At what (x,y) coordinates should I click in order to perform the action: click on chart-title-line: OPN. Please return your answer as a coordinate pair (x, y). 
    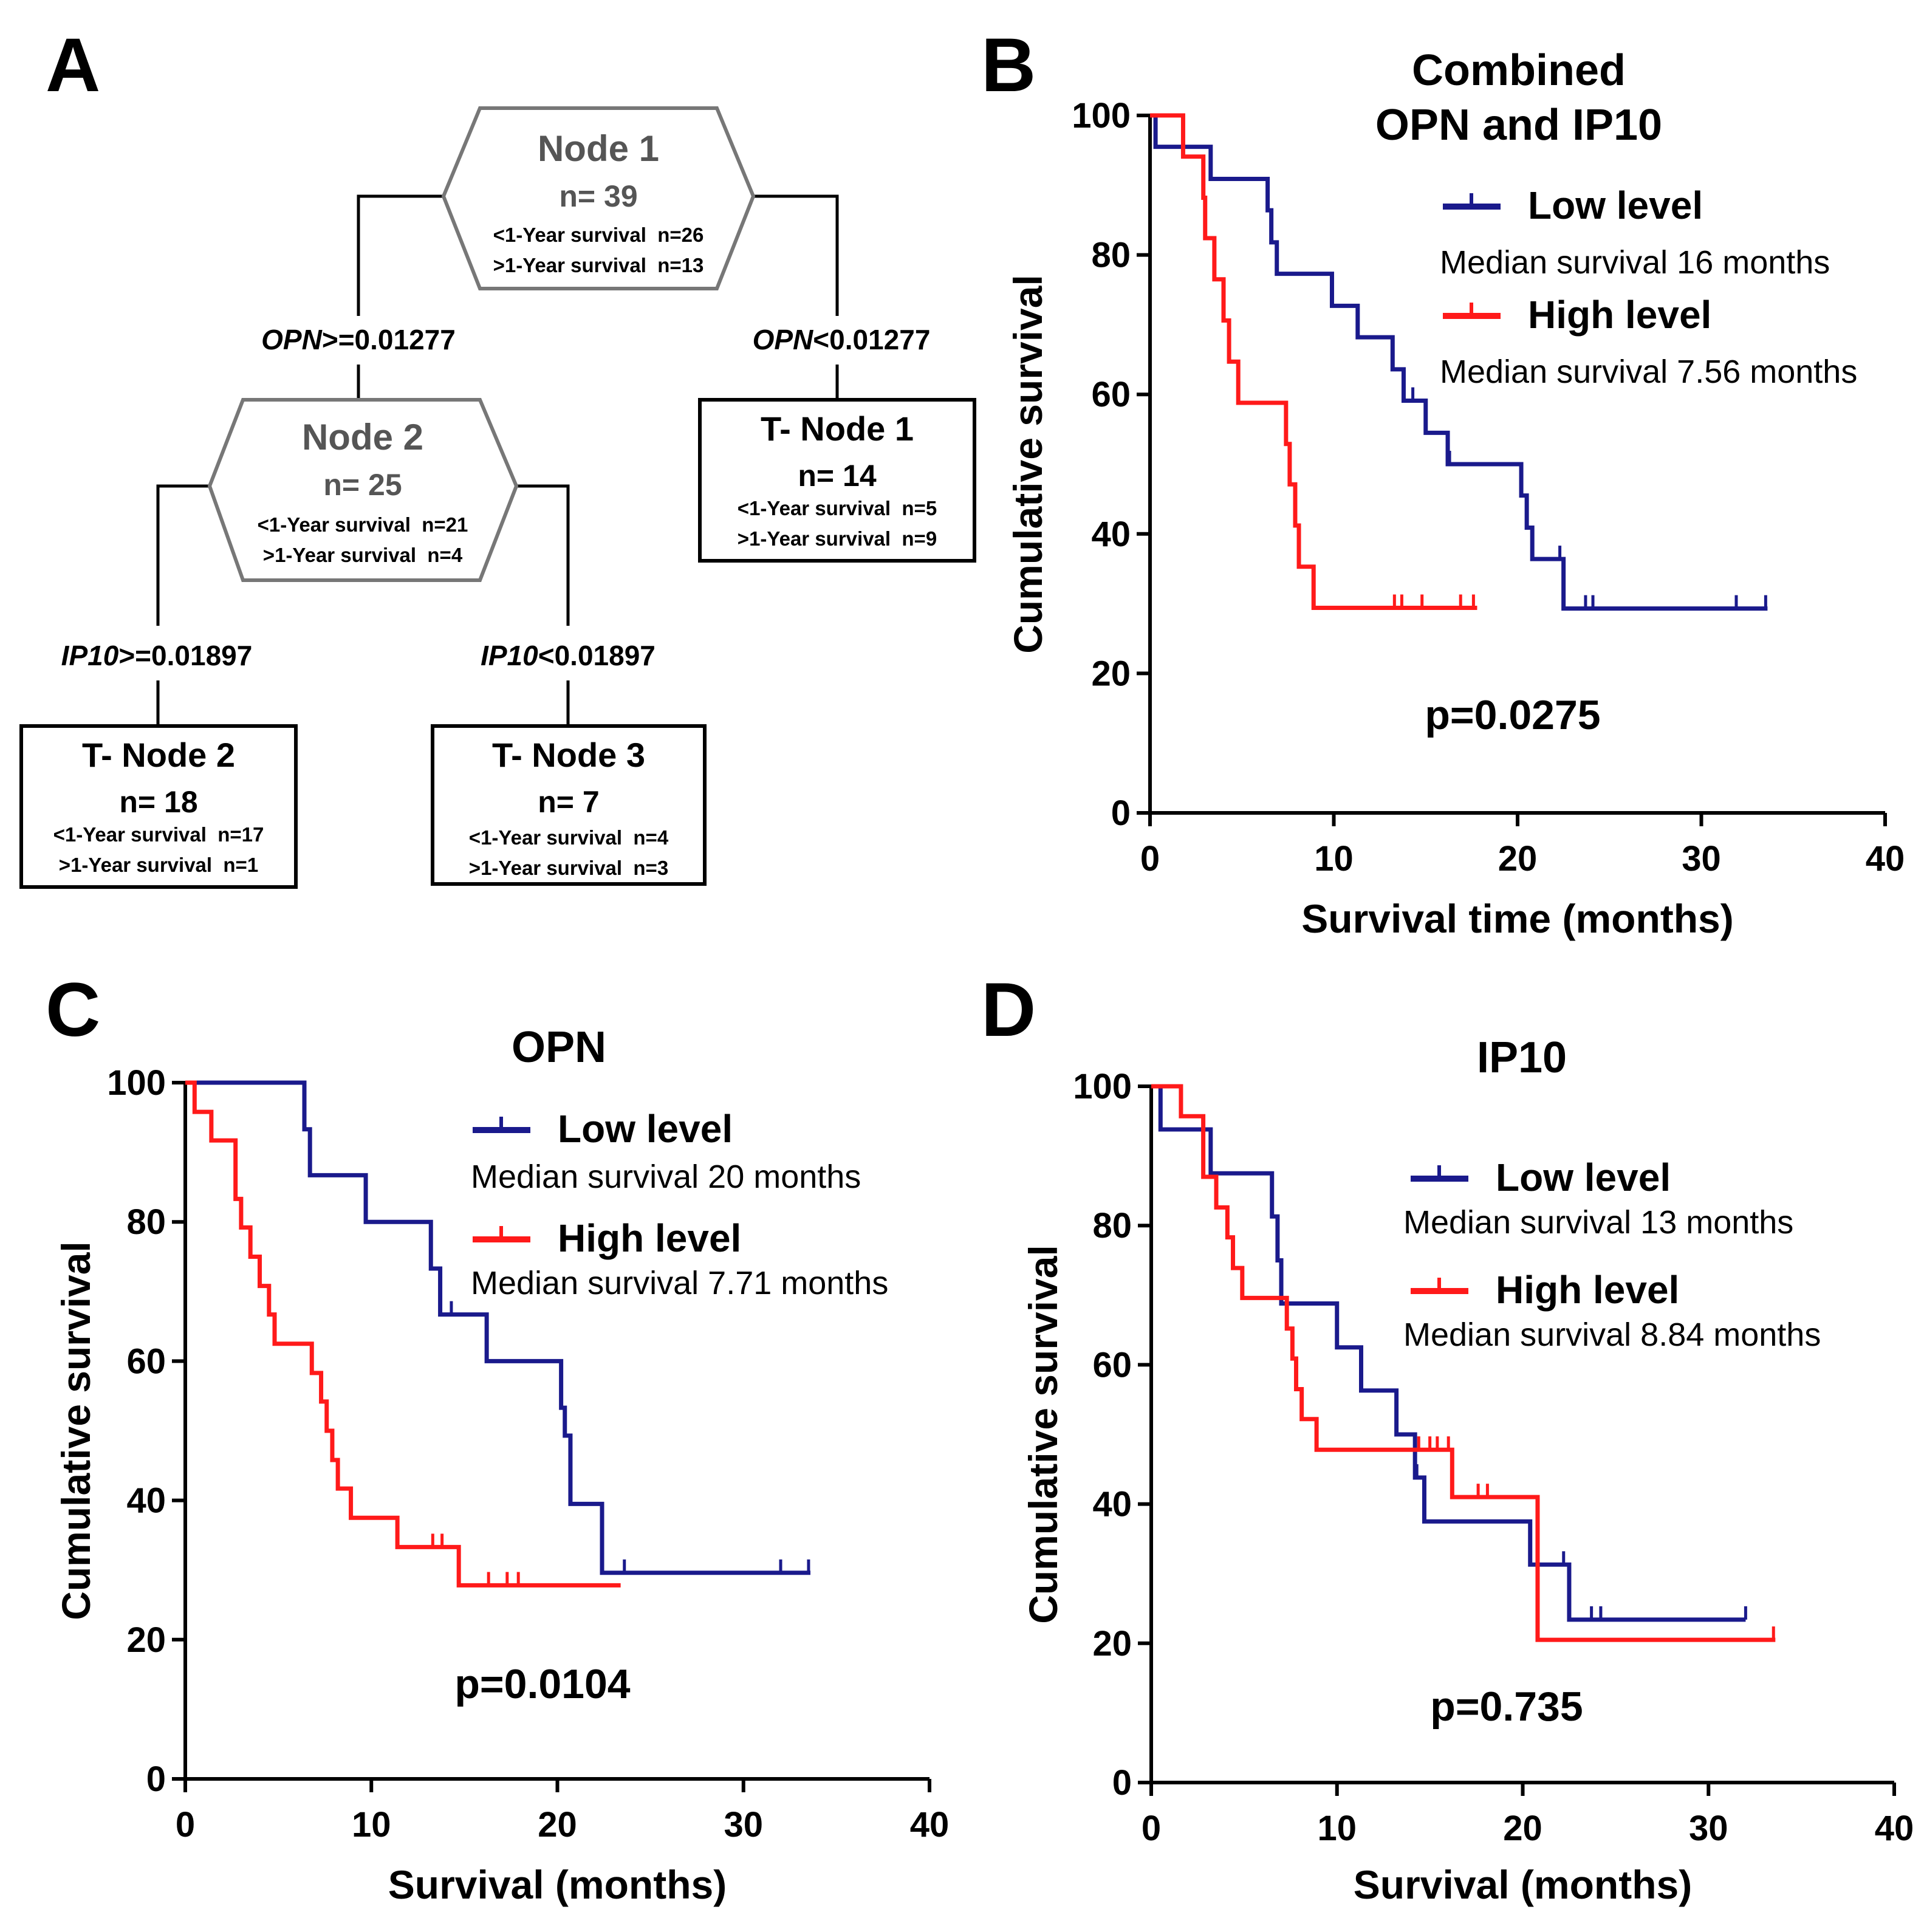
    Looking at the image, I should click on (559, 1047).